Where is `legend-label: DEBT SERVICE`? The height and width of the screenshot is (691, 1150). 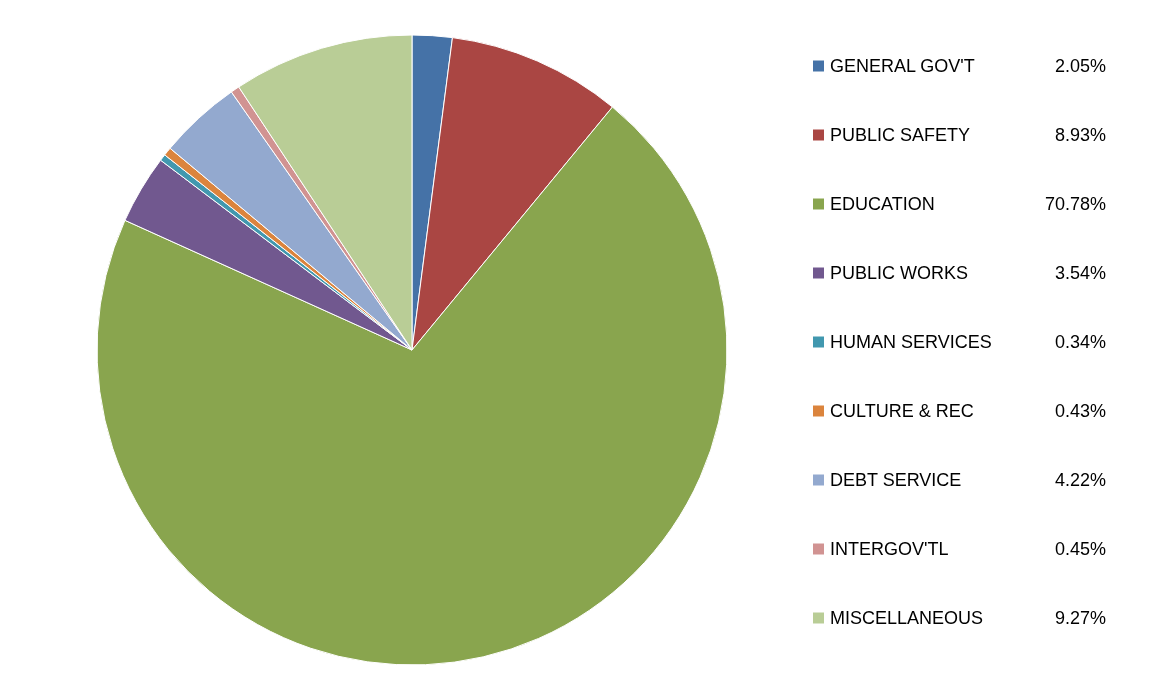
legend-label: DEBT SERVICE is located at coordinates (896, 480).